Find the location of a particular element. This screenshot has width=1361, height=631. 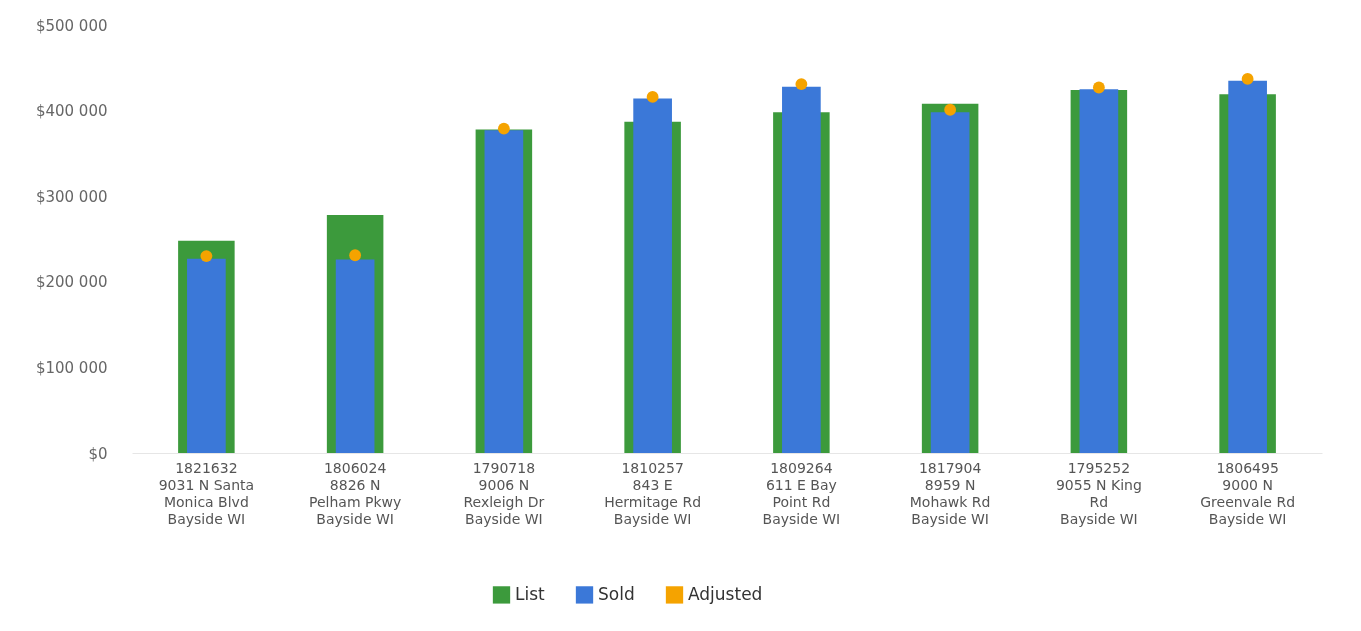

legend-label: Sold is located at coordinates (616, 593).